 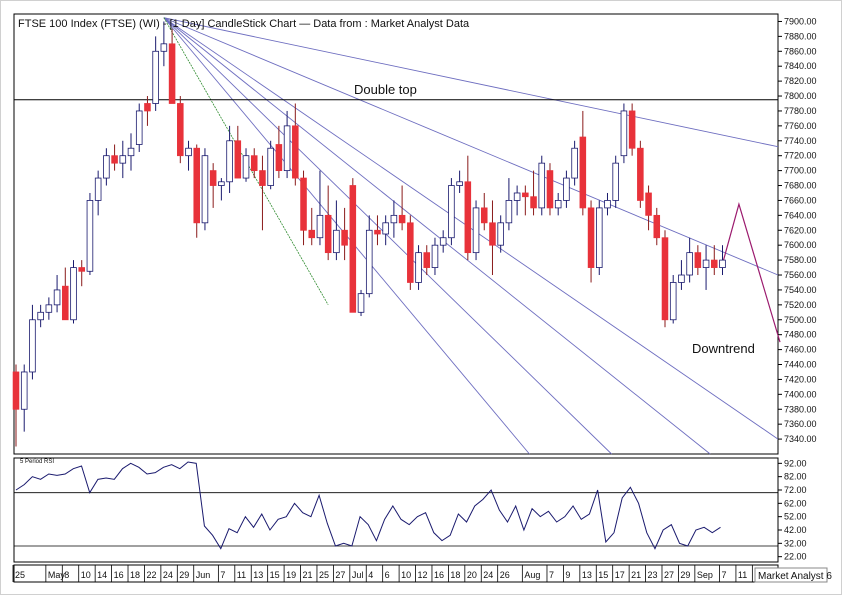 I want to click on date-tick-label: 15, so click(x=603, y=575).